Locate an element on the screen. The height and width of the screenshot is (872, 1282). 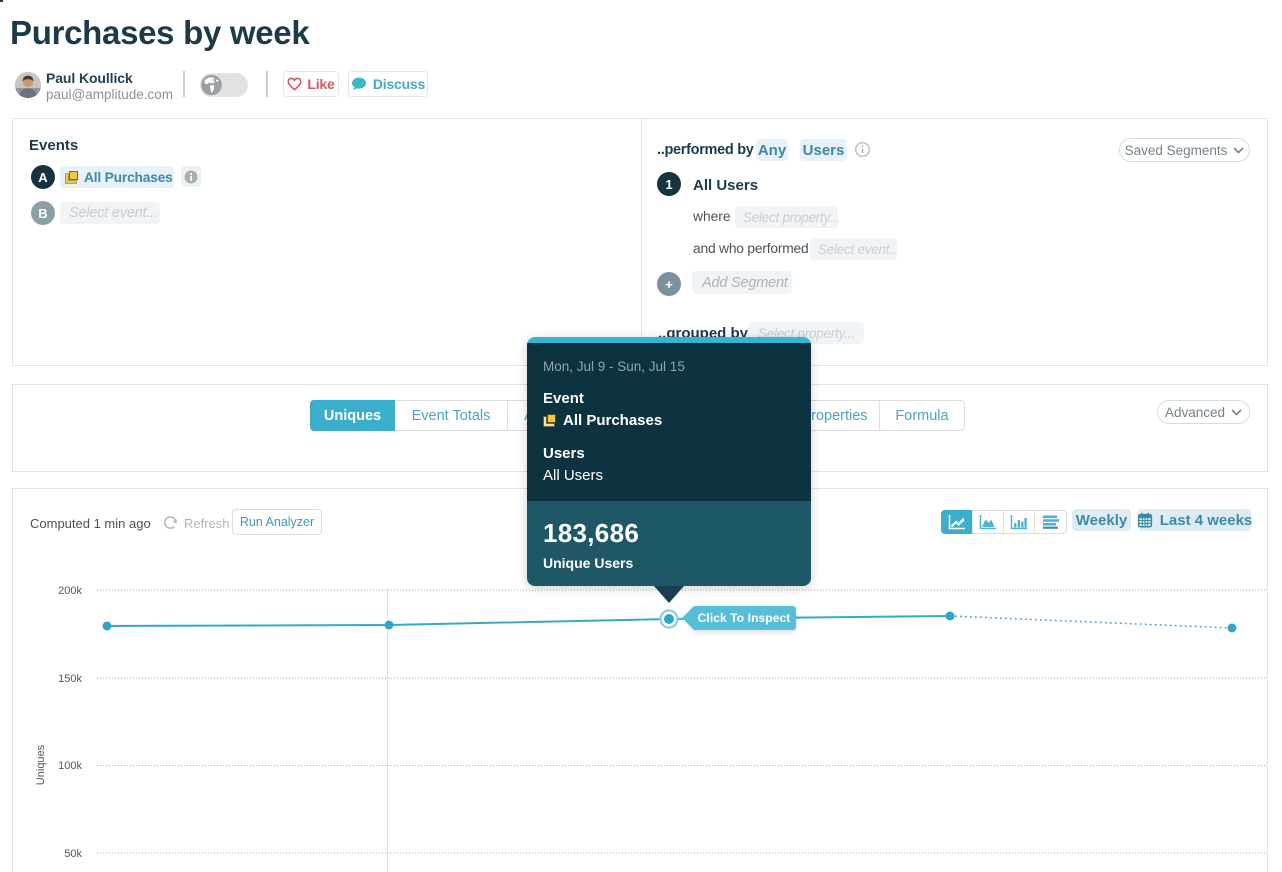
svg-text: 50k is located at coordinates (73, 854).